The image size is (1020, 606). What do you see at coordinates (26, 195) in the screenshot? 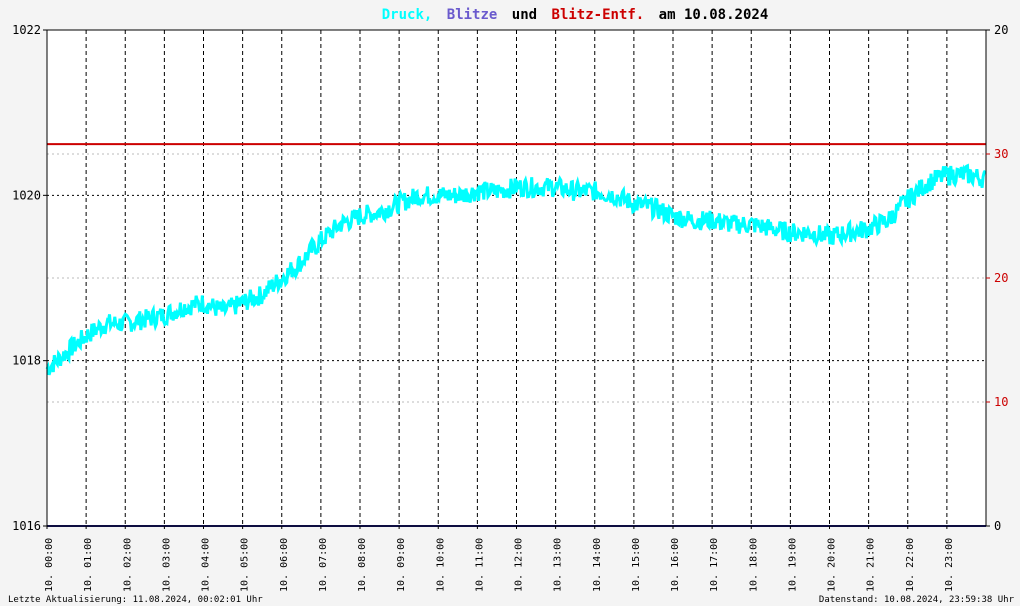
I see `left-tick-label: 1020` at bounding box center [26, 195].